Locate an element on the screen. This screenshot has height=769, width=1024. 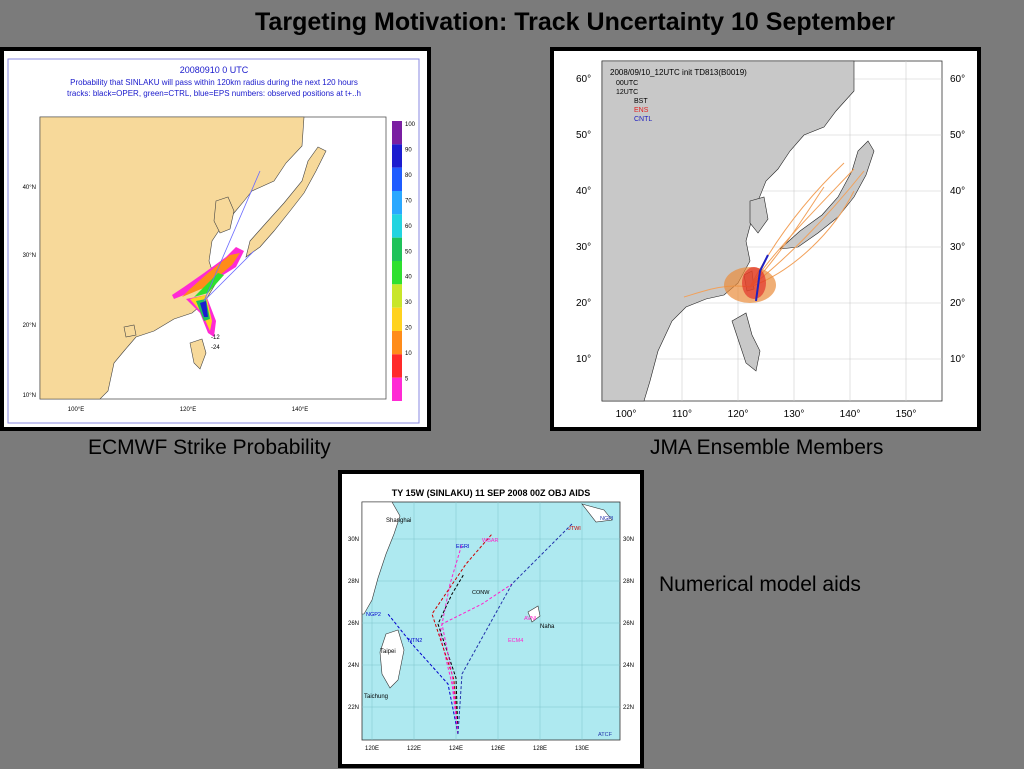
colorbar-label: 20 is located at coordinates (408, 329).